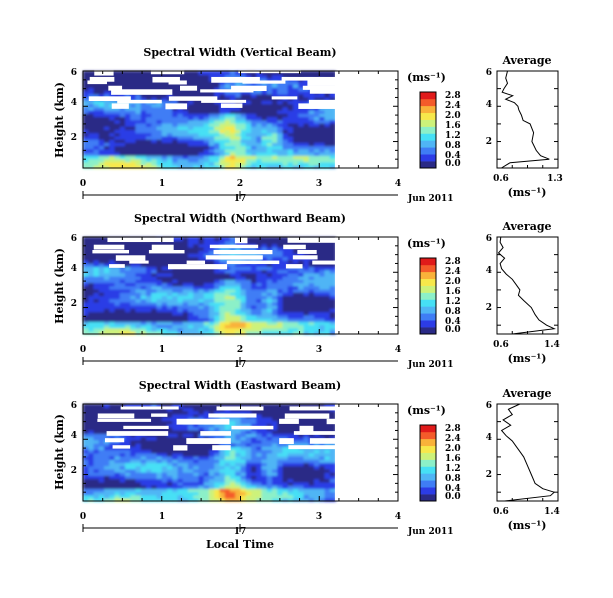 This screenshot has width=613, height=598. I want to click on colorbar, so click(428, 463).